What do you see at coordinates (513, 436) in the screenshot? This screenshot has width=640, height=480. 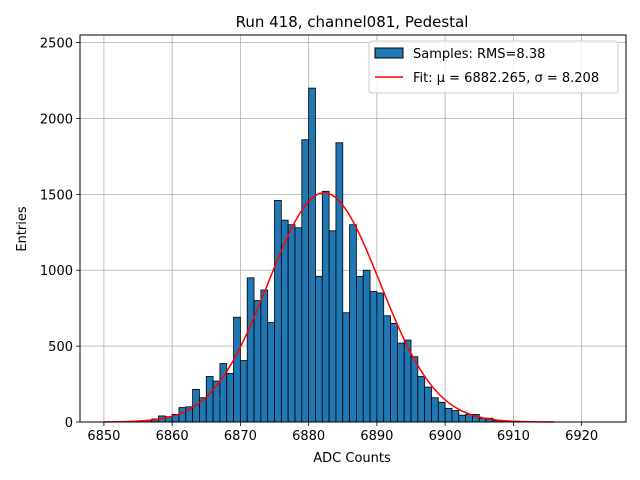 I see `x-tick-label: 6910` at bounding box center [513, 436].